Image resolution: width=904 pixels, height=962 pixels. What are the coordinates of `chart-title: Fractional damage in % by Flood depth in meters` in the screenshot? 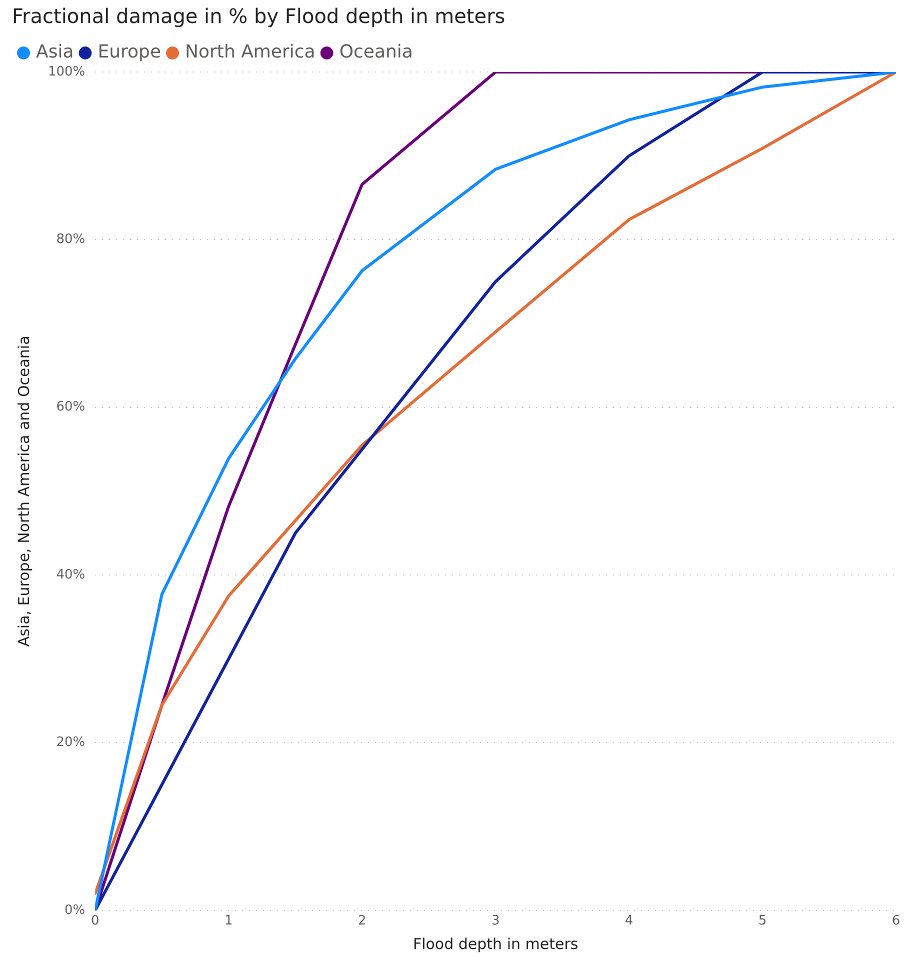 It's located at (259, 16).